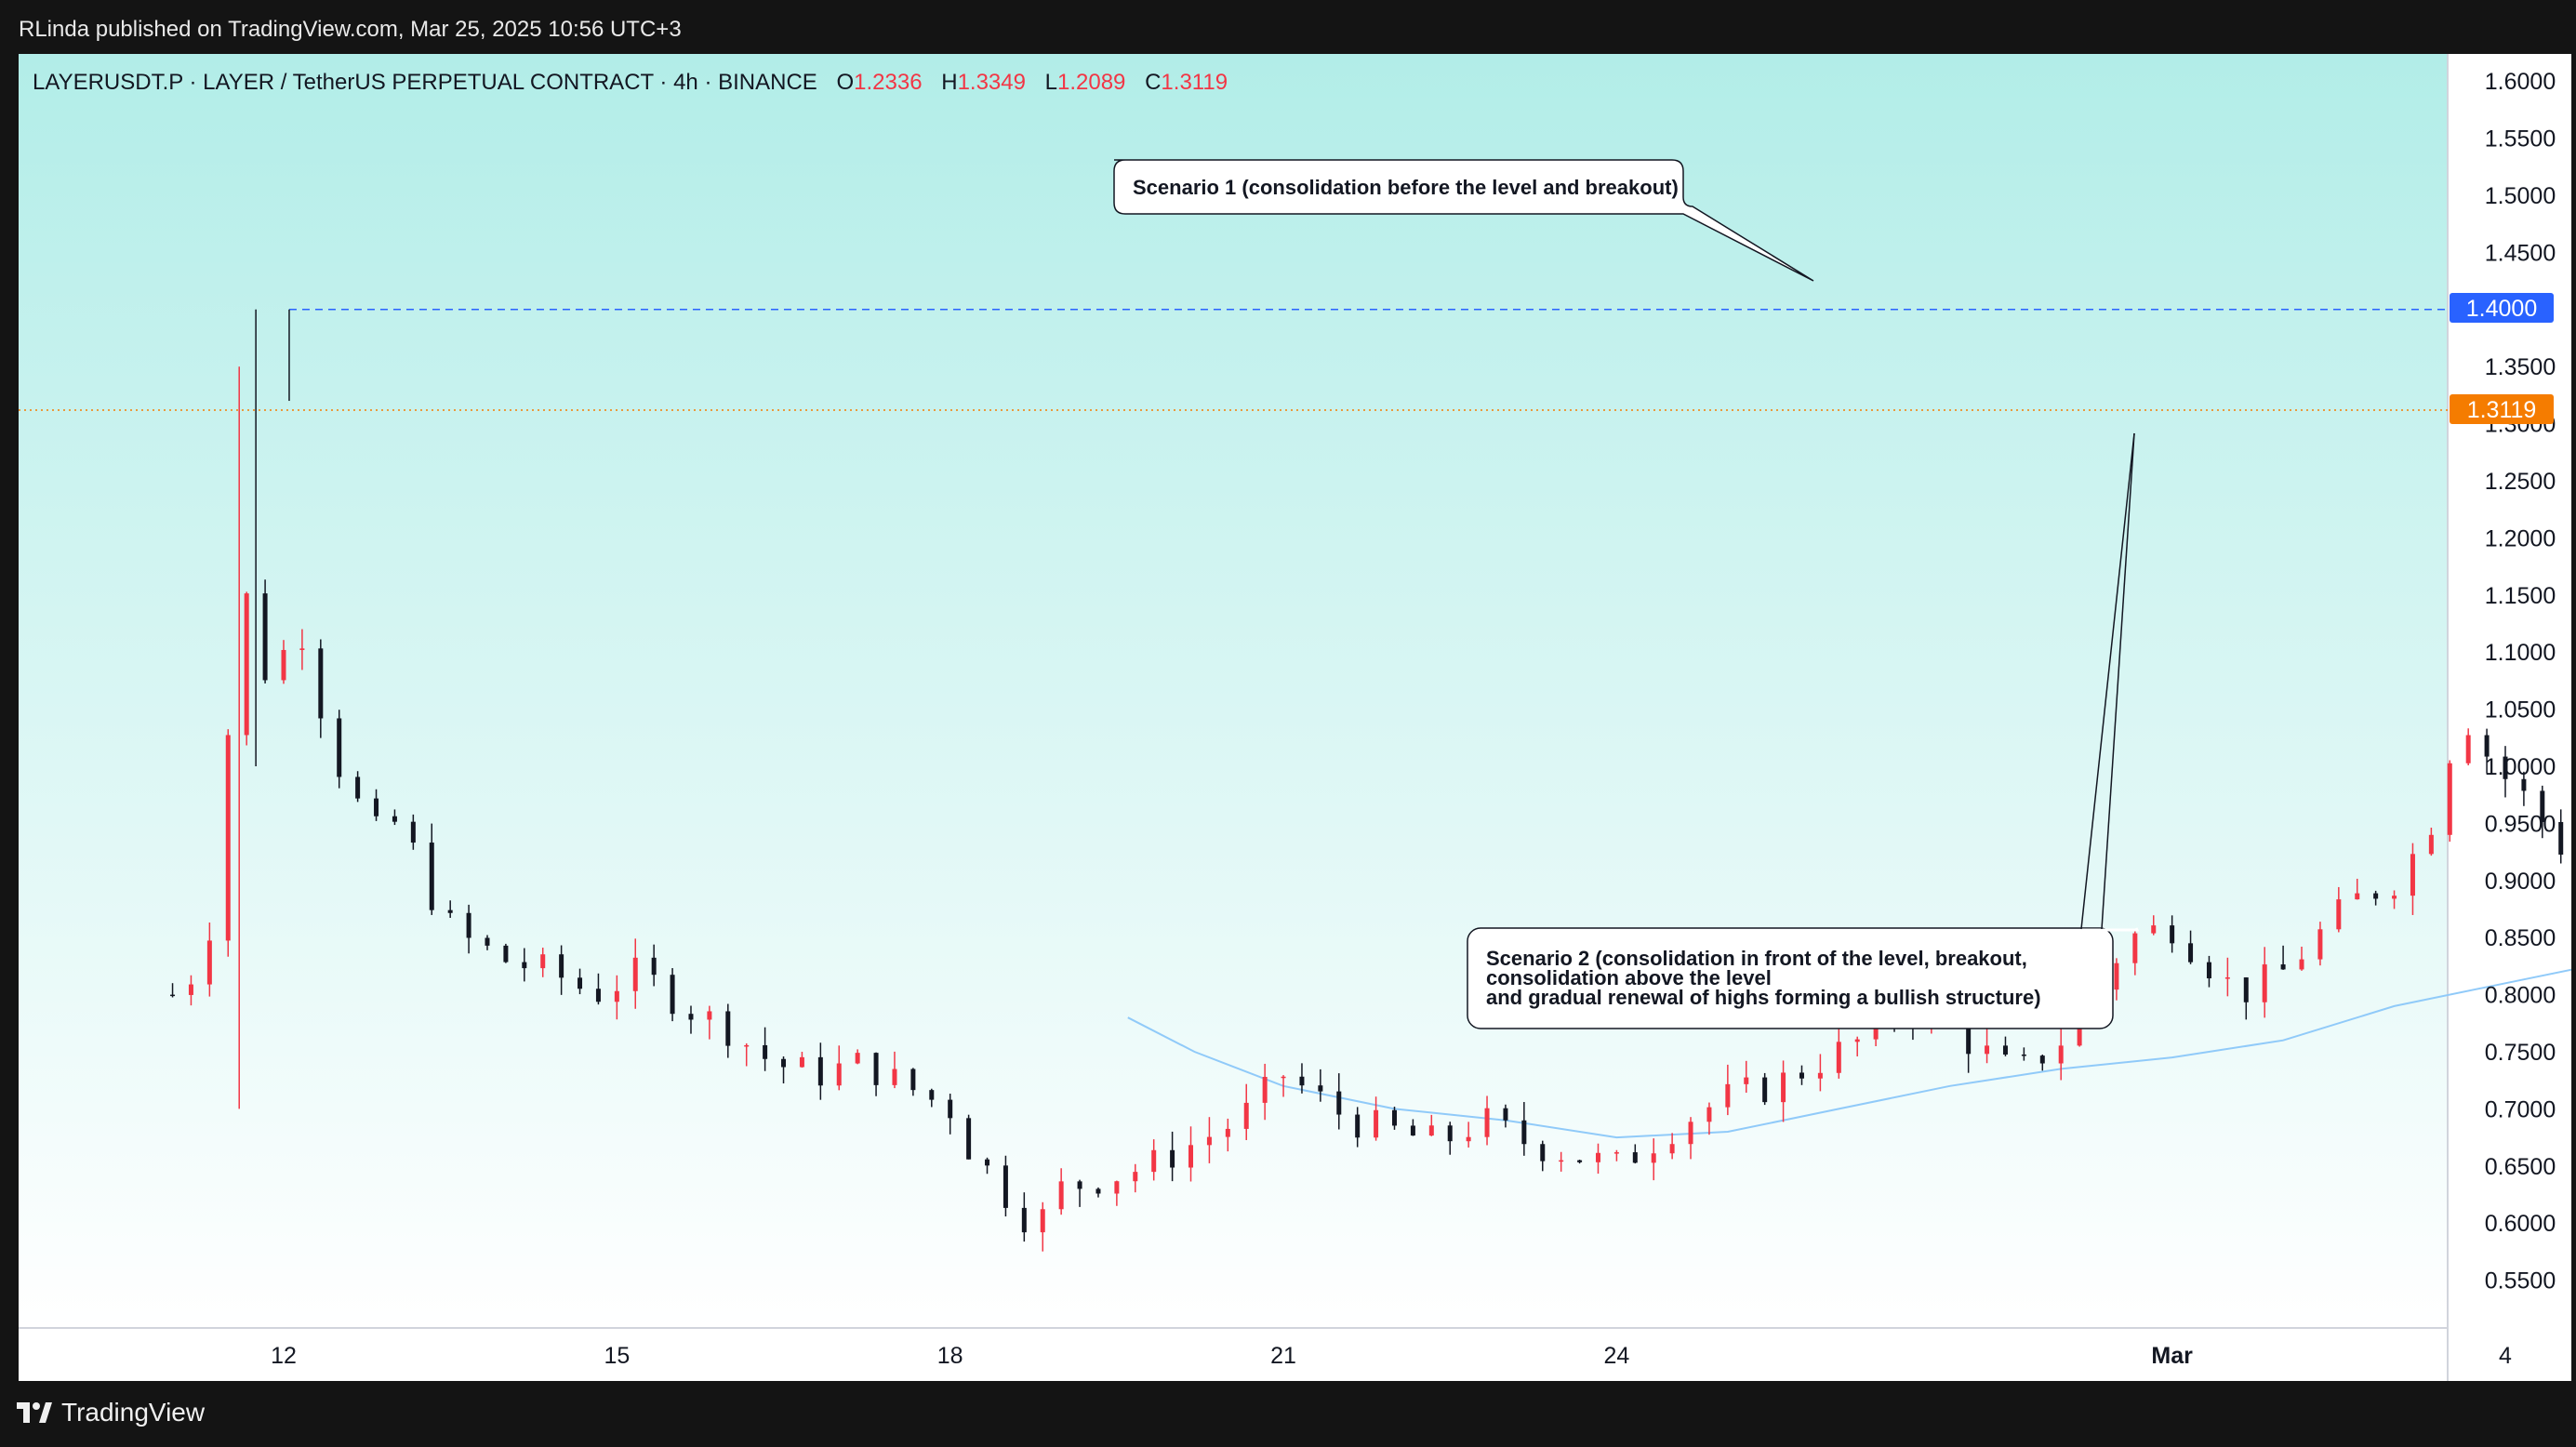  Describe the element at coordinates (2520, 882) in the screenshot. I see `price-tick-13: 0.9000` at that location.